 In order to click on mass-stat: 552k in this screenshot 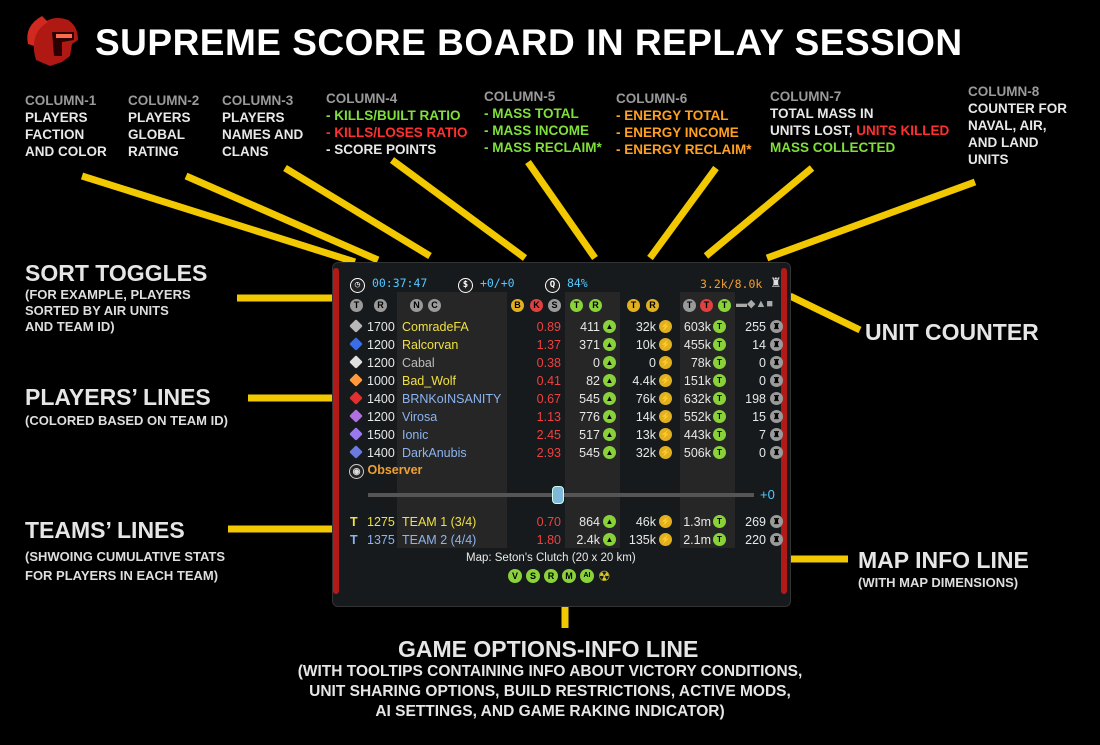, I will do `click(697, 417)`.